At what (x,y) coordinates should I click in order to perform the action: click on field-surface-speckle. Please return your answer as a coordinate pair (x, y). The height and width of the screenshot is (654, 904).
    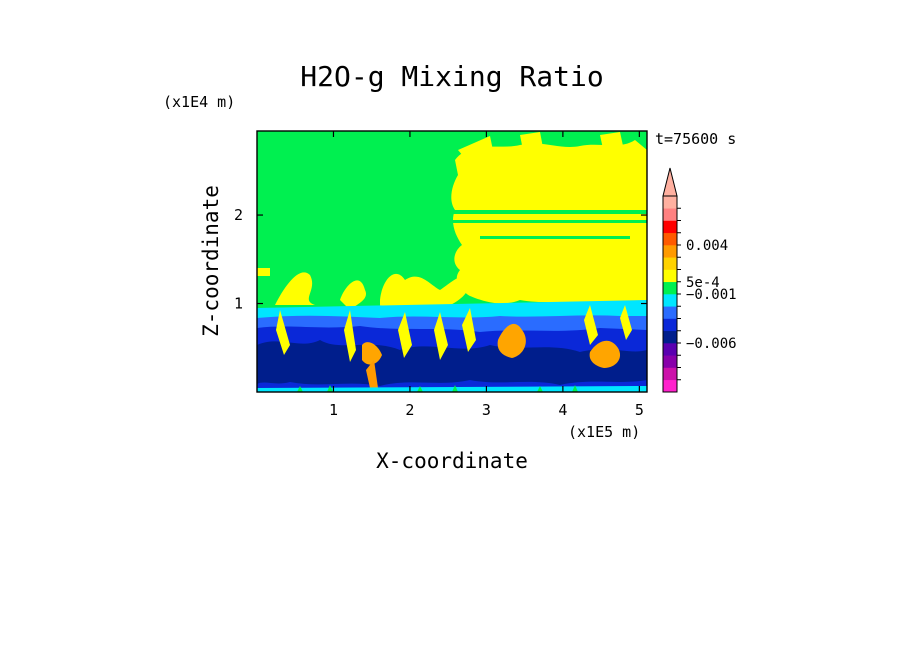
    Looking at the image, I should click on (452, 389).